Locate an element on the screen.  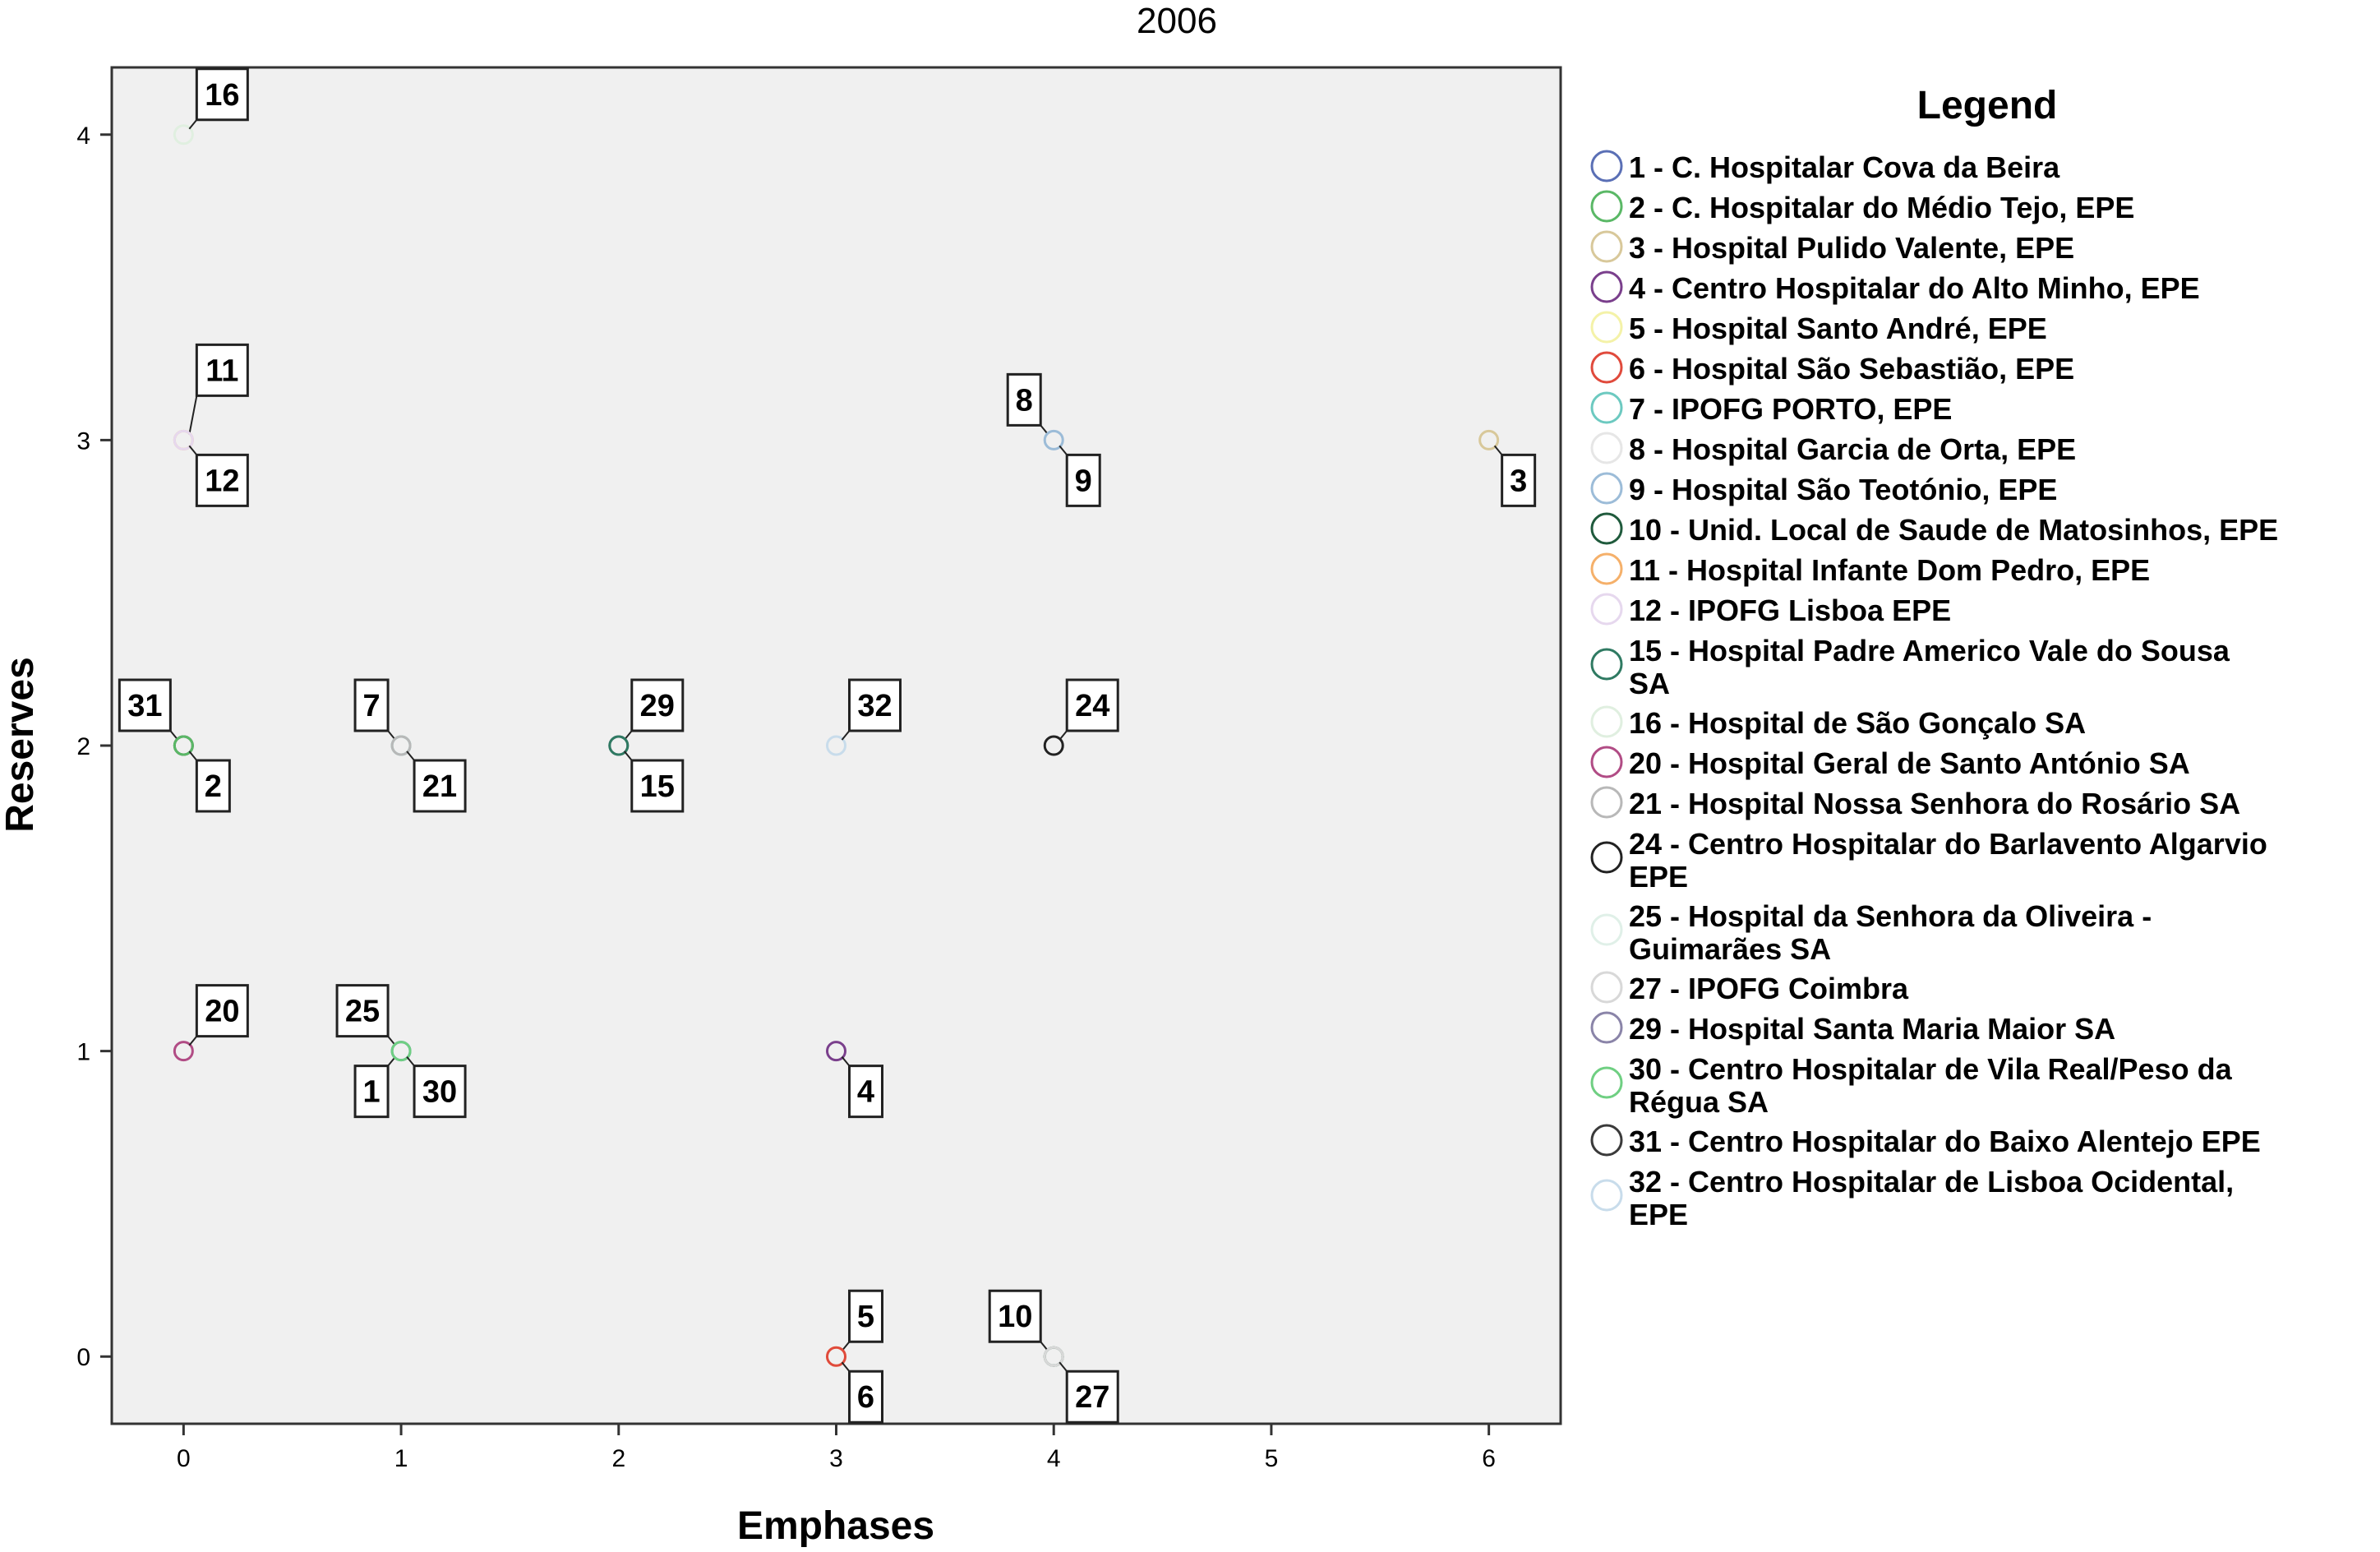
point-label: 1 is located at coordinates (372, 1092).